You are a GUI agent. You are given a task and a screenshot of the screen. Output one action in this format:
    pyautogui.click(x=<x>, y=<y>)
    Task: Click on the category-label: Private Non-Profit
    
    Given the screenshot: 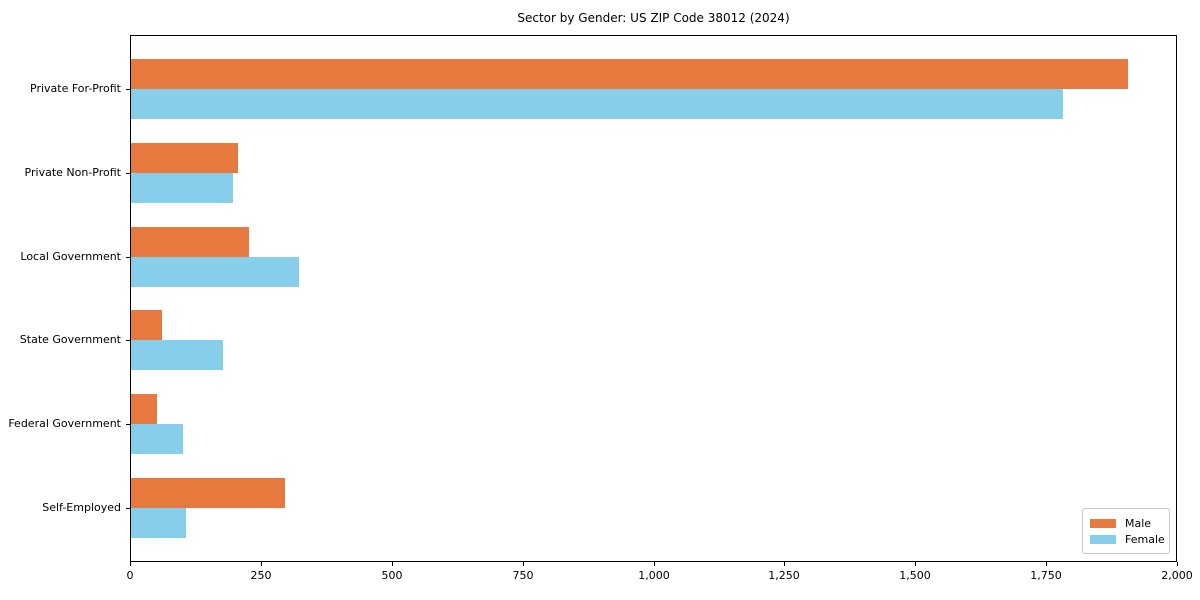 What is the action you would take?
    pyautogui.click(x=72, y=172)
    